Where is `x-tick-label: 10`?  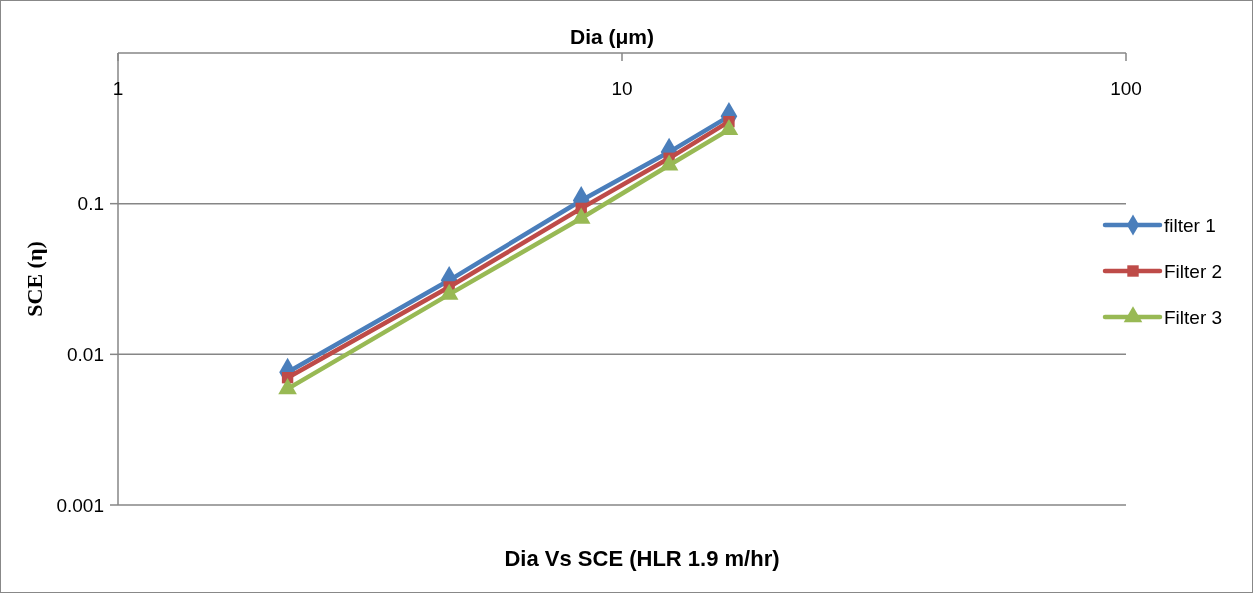 x-tick-label: 10 is located at coordinates (622, 88).